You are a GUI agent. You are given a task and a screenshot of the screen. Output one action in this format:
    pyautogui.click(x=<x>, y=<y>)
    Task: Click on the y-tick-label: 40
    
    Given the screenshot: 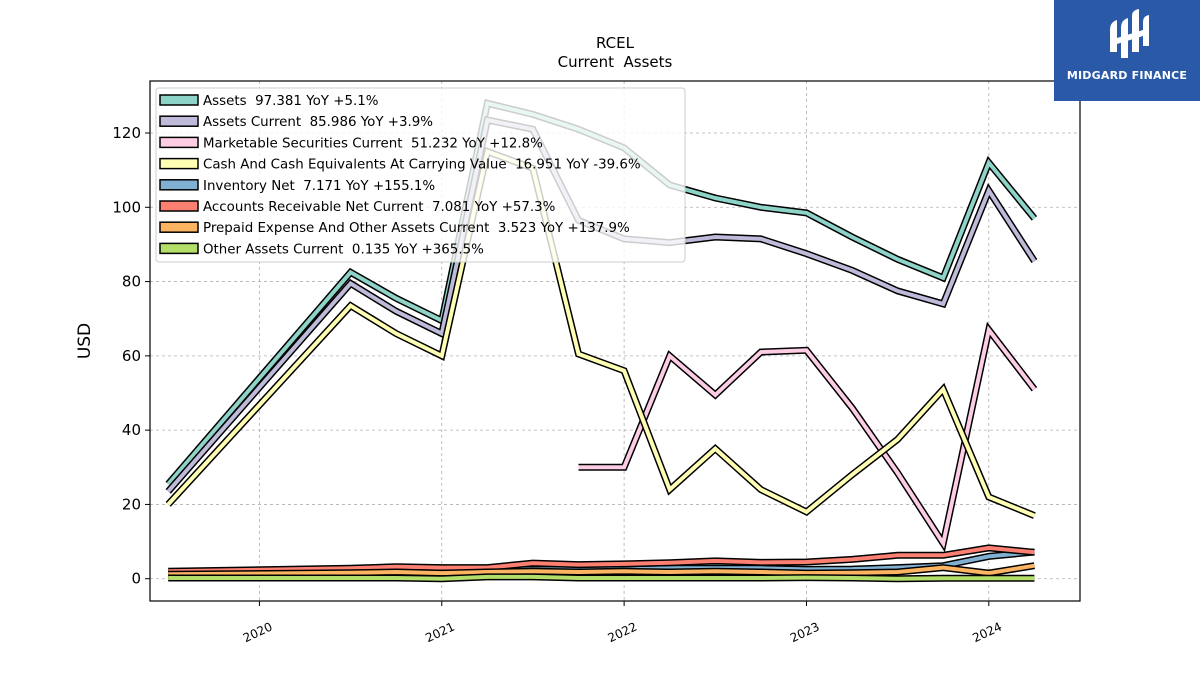 What is the action you would take?
    pyautogui.click(x=131, y=430)
    